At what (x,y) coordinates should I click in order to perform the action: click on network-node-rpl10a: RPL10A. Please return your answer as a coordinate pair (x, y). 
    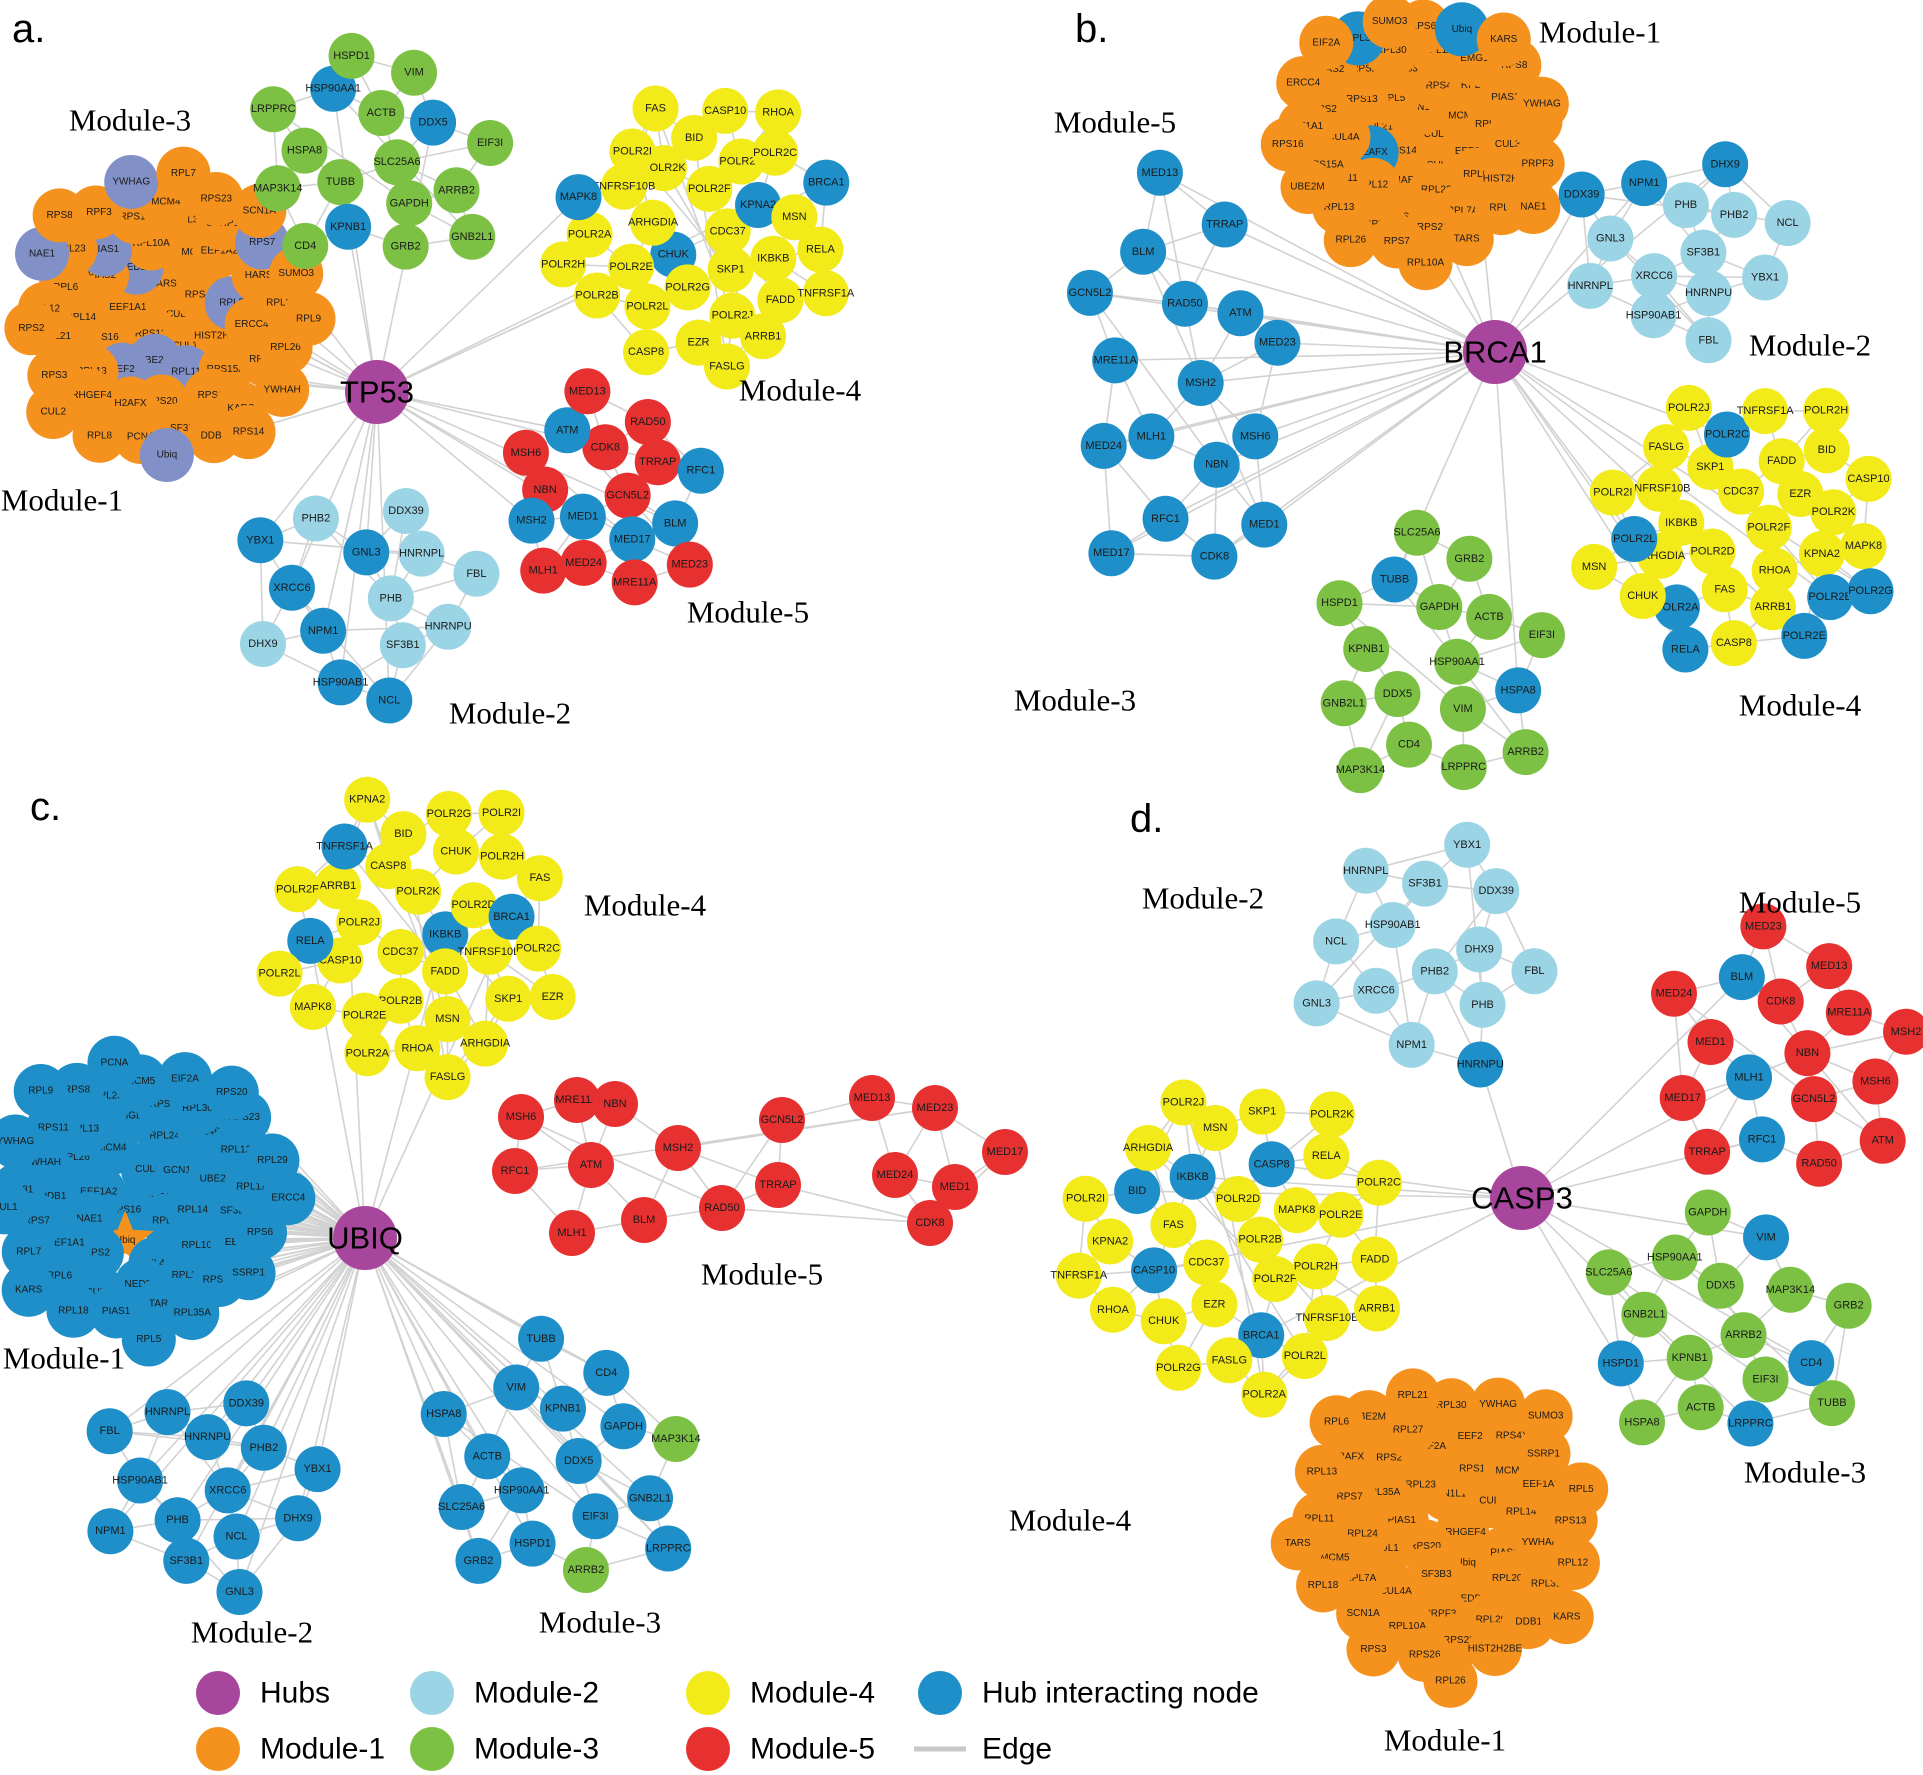
    Looking at the image, I should click on (1425, 263).